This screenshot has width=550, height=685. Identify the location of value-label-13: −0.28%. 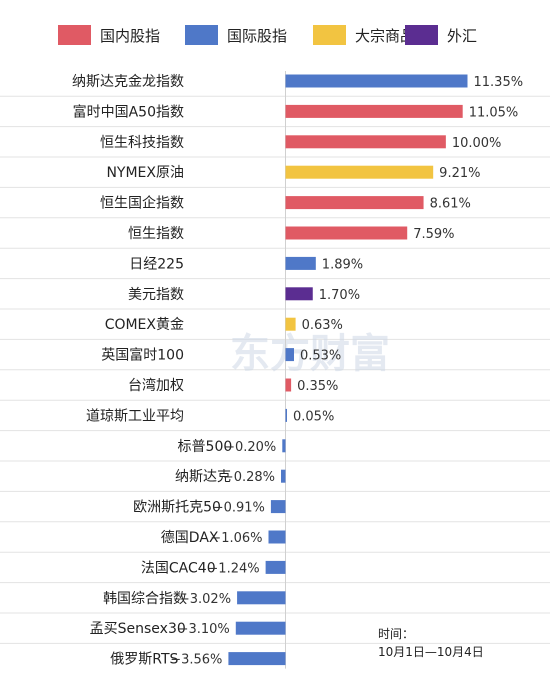
(249, 477).